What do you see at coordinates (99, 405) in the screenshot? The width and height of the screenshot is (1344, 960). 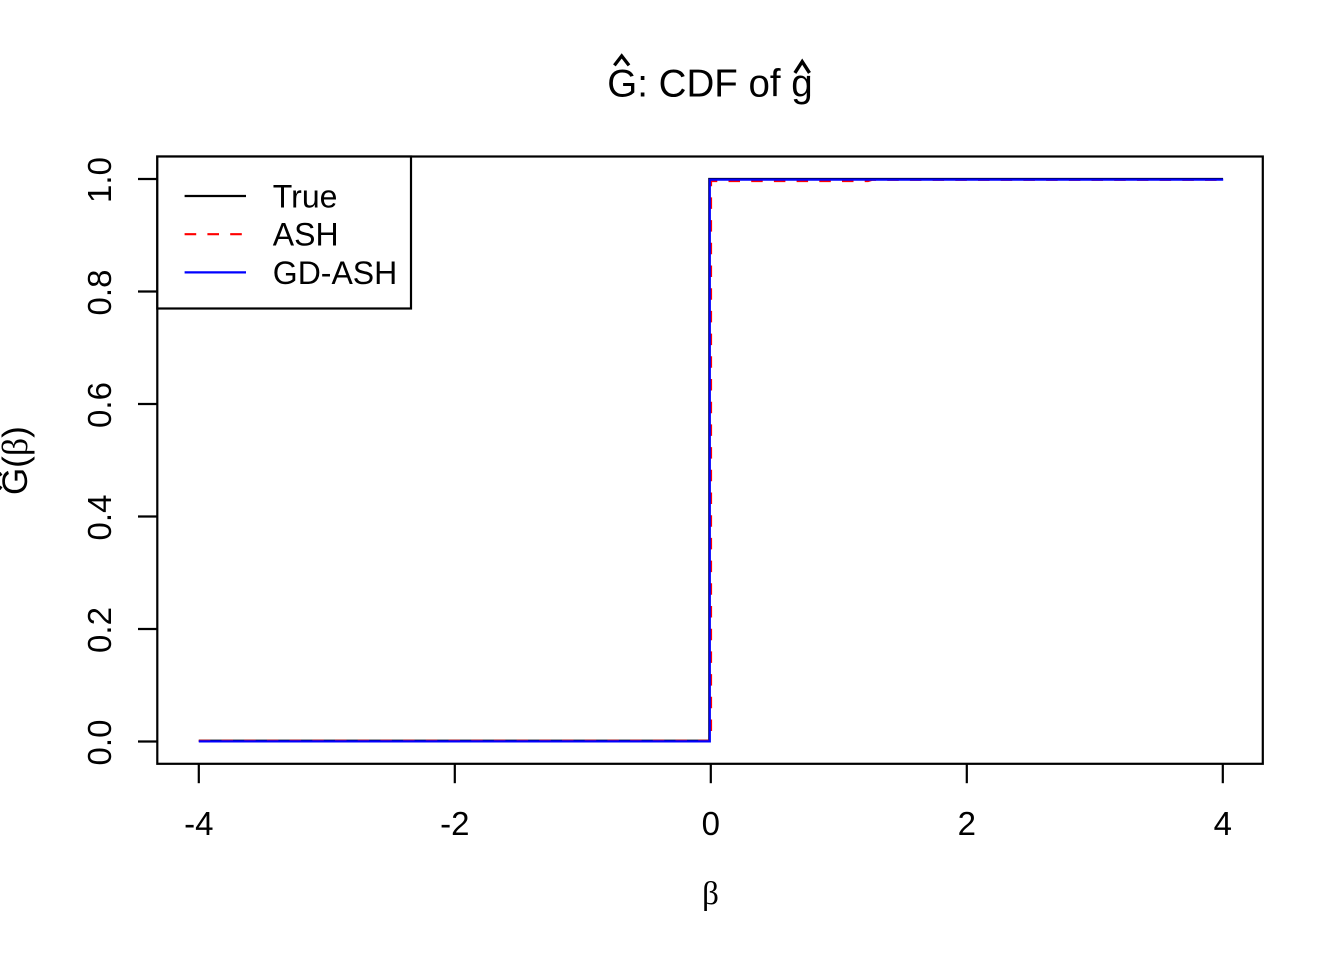 I see `svg-text: 0.6` at bounding box center [99, 405].